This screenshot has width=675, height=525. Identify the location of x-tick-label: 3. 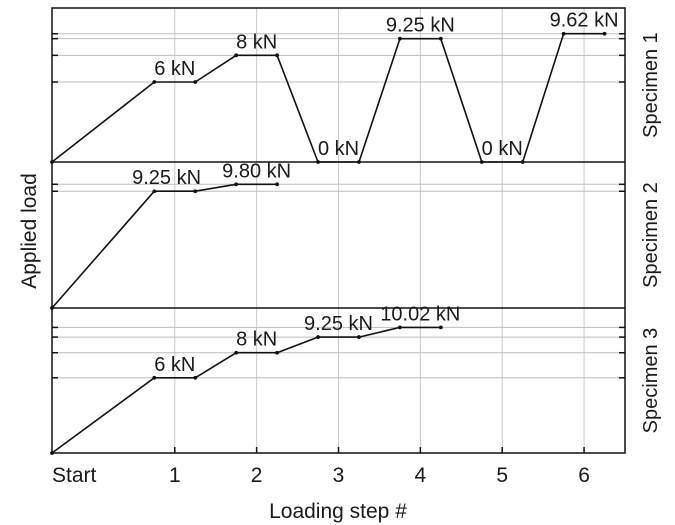
(339, 475).